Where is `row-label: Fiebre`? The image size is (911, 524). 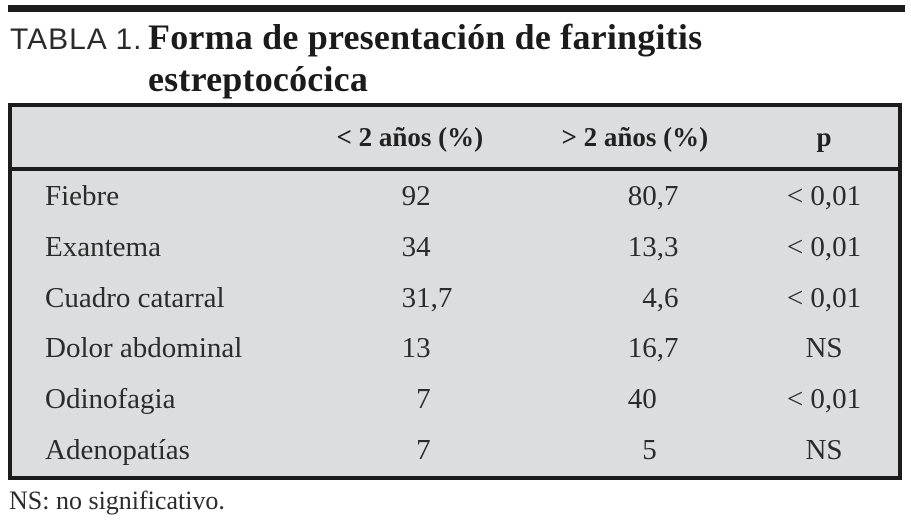 row-label: Fiebre is located at coordinates (82, 195).